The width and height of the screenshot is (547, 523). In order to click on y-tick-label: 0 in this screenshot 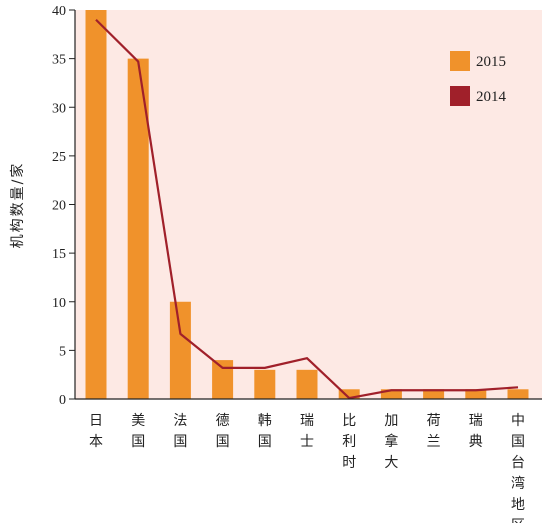, I will do `click(62, 400)`.